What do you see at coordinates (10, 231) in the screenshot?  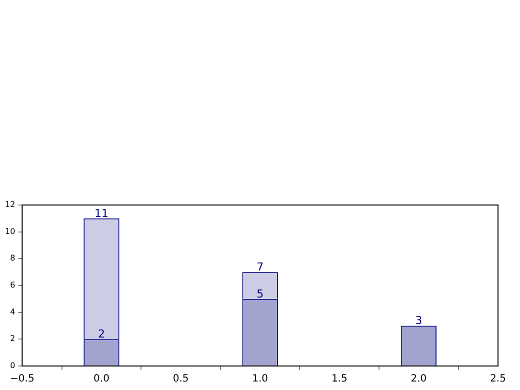 I see `y-tick-label: 10` at bounding box center [10, 231].